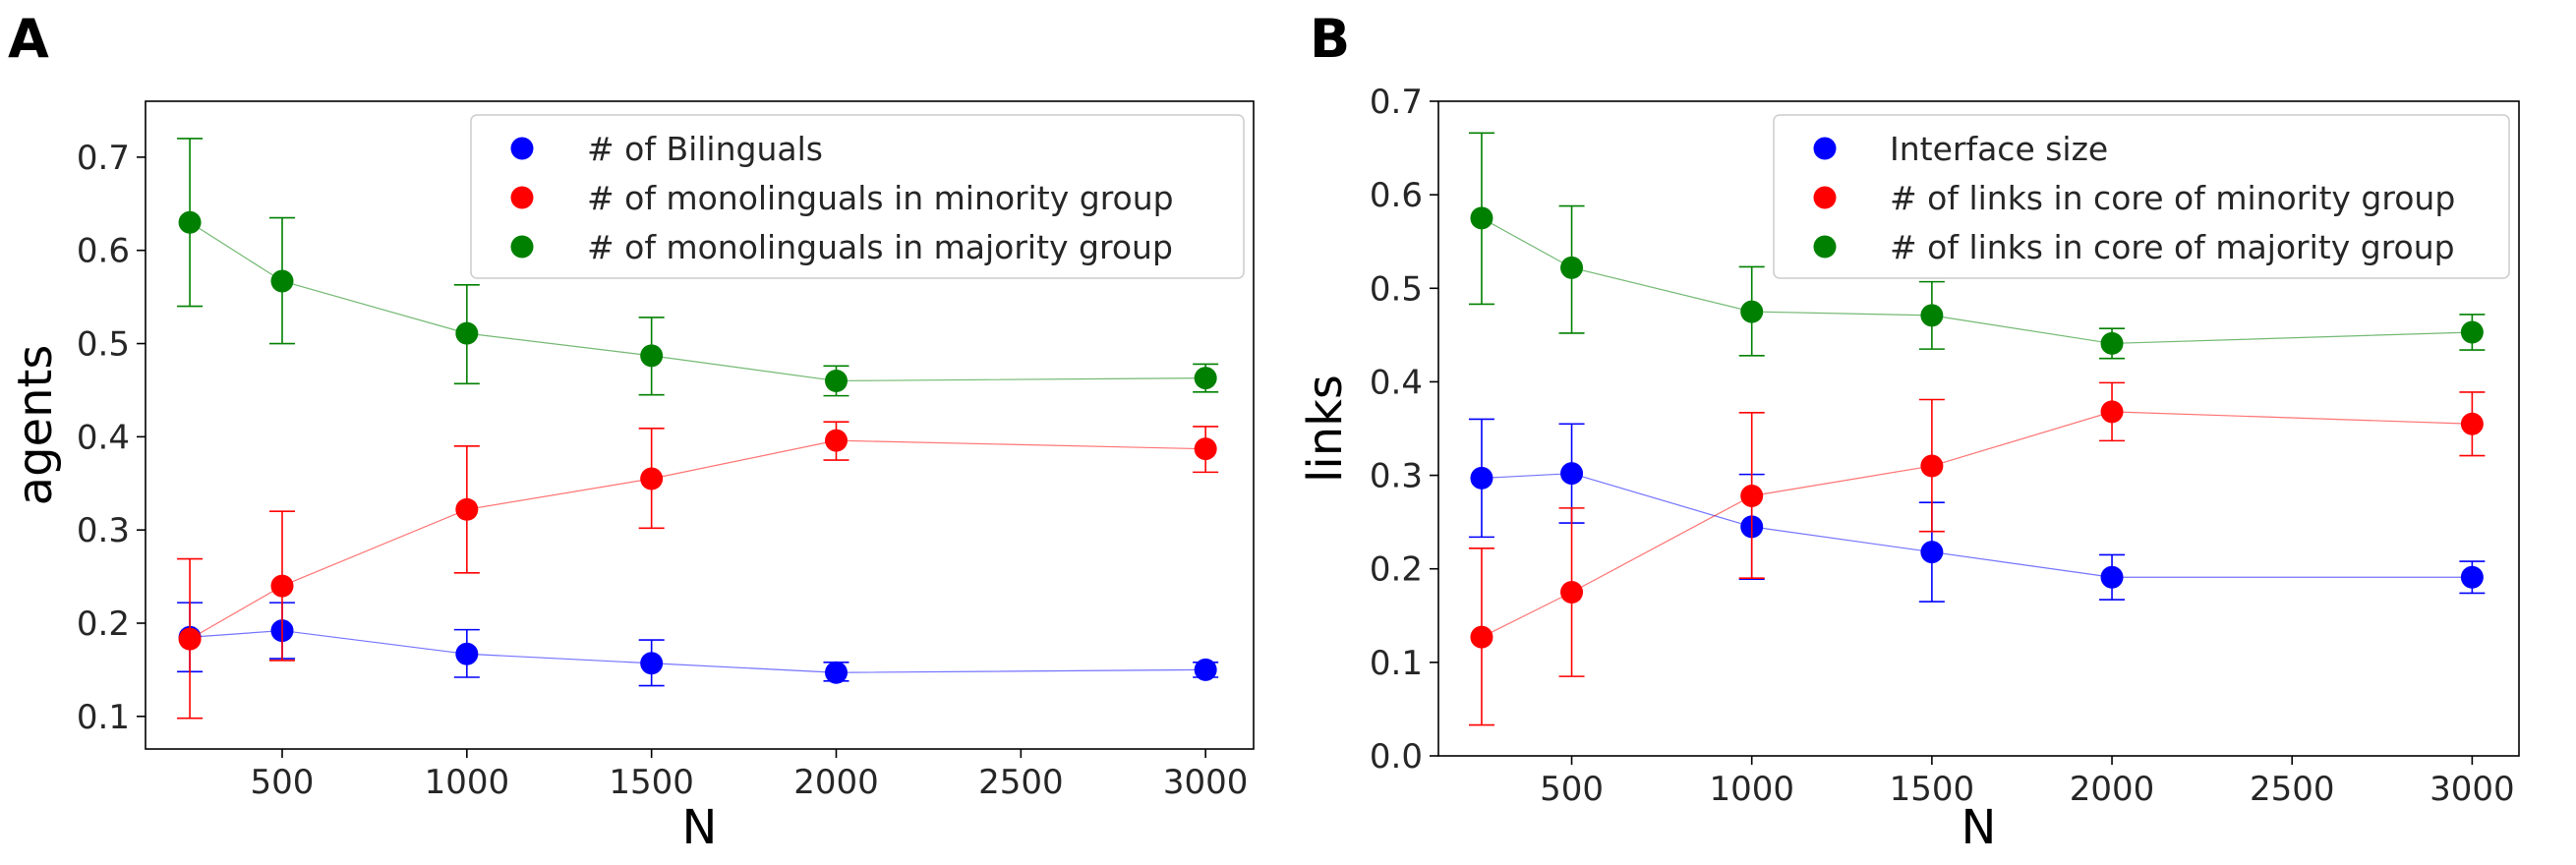  I want to click on legend-entry: # of Bilinguals, so click(705, 149).